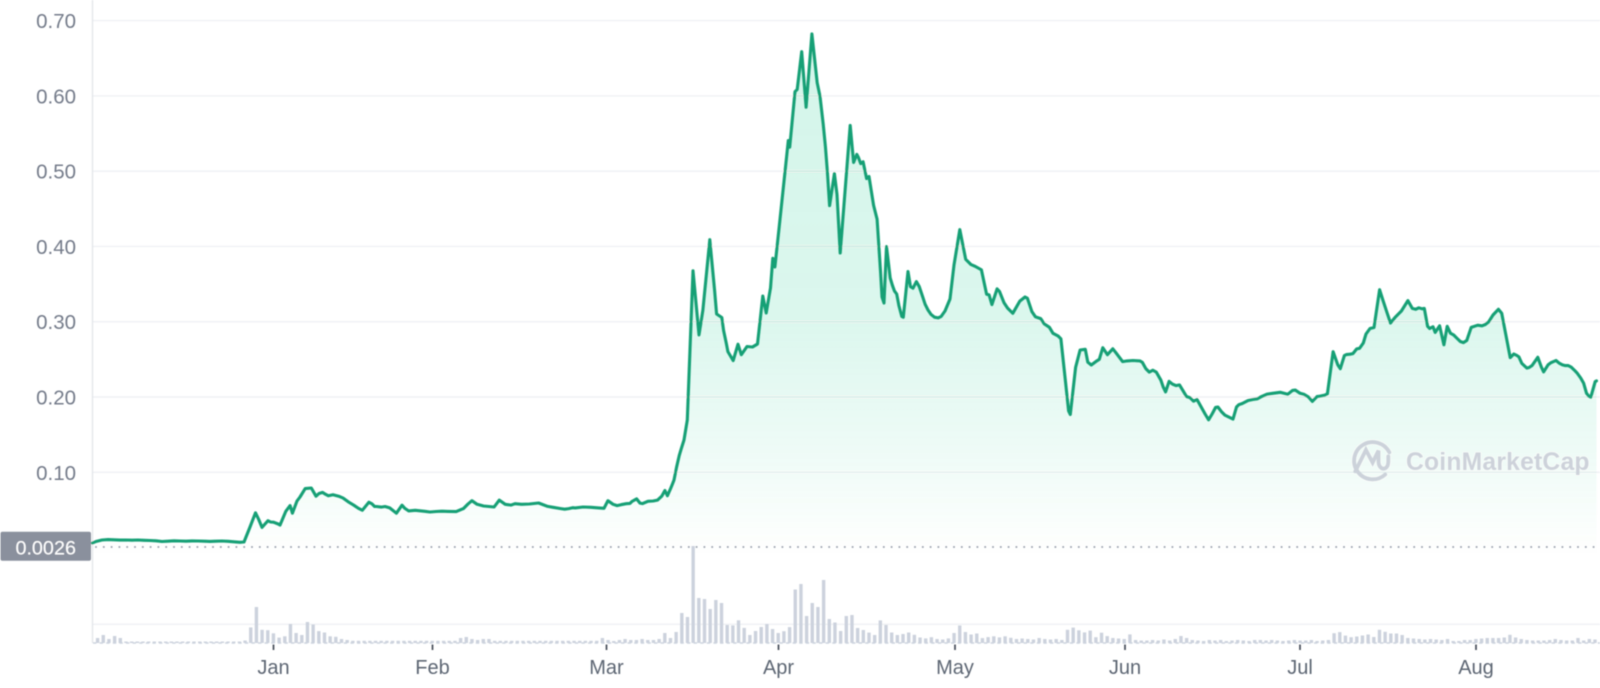  Describe the element at coordinates (56, 322) in the screenshot. I see `svg-text: 0.30` at that location.